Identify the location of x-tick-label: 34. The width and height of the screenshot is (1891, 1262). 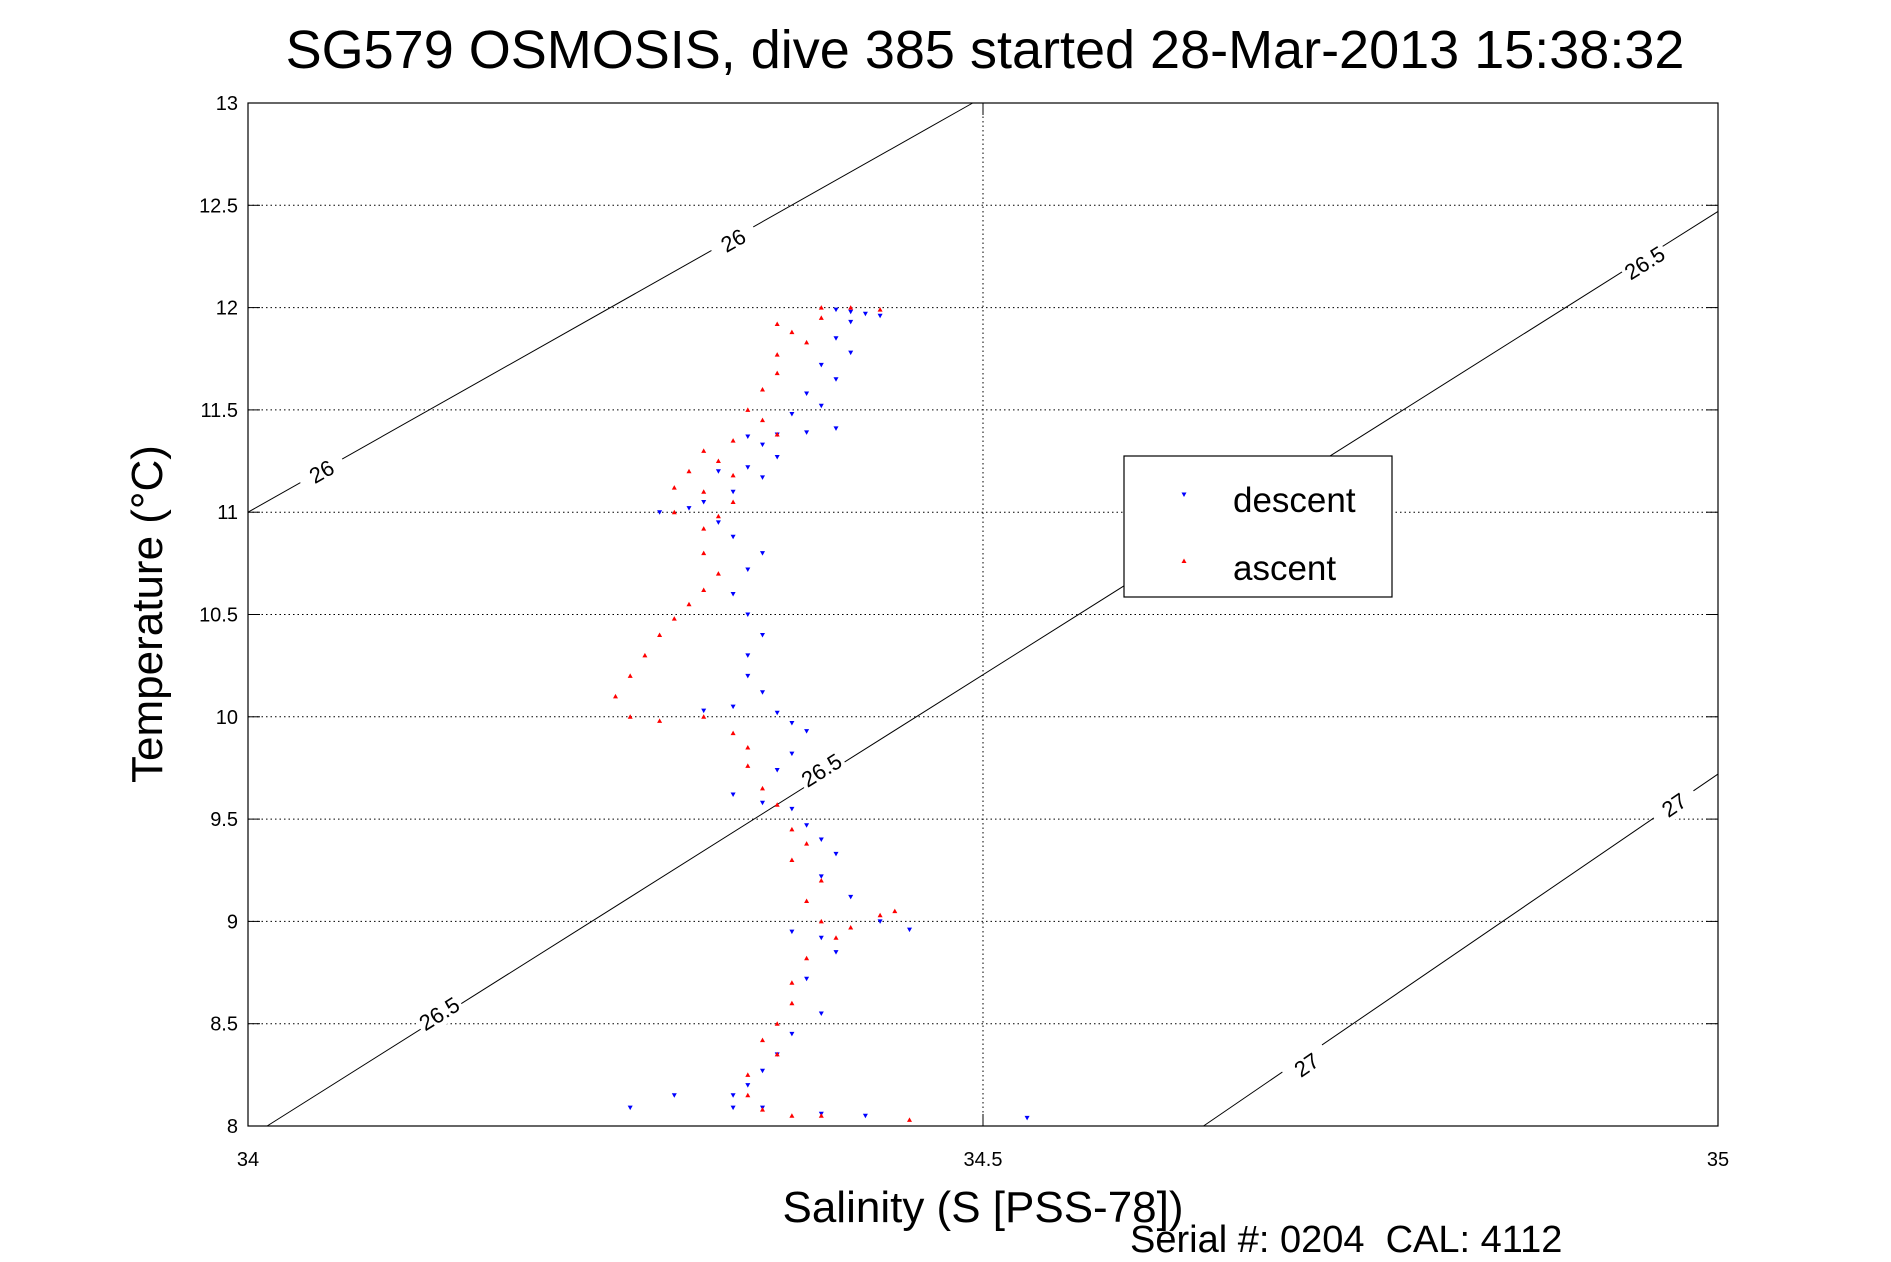
(248, 1160).